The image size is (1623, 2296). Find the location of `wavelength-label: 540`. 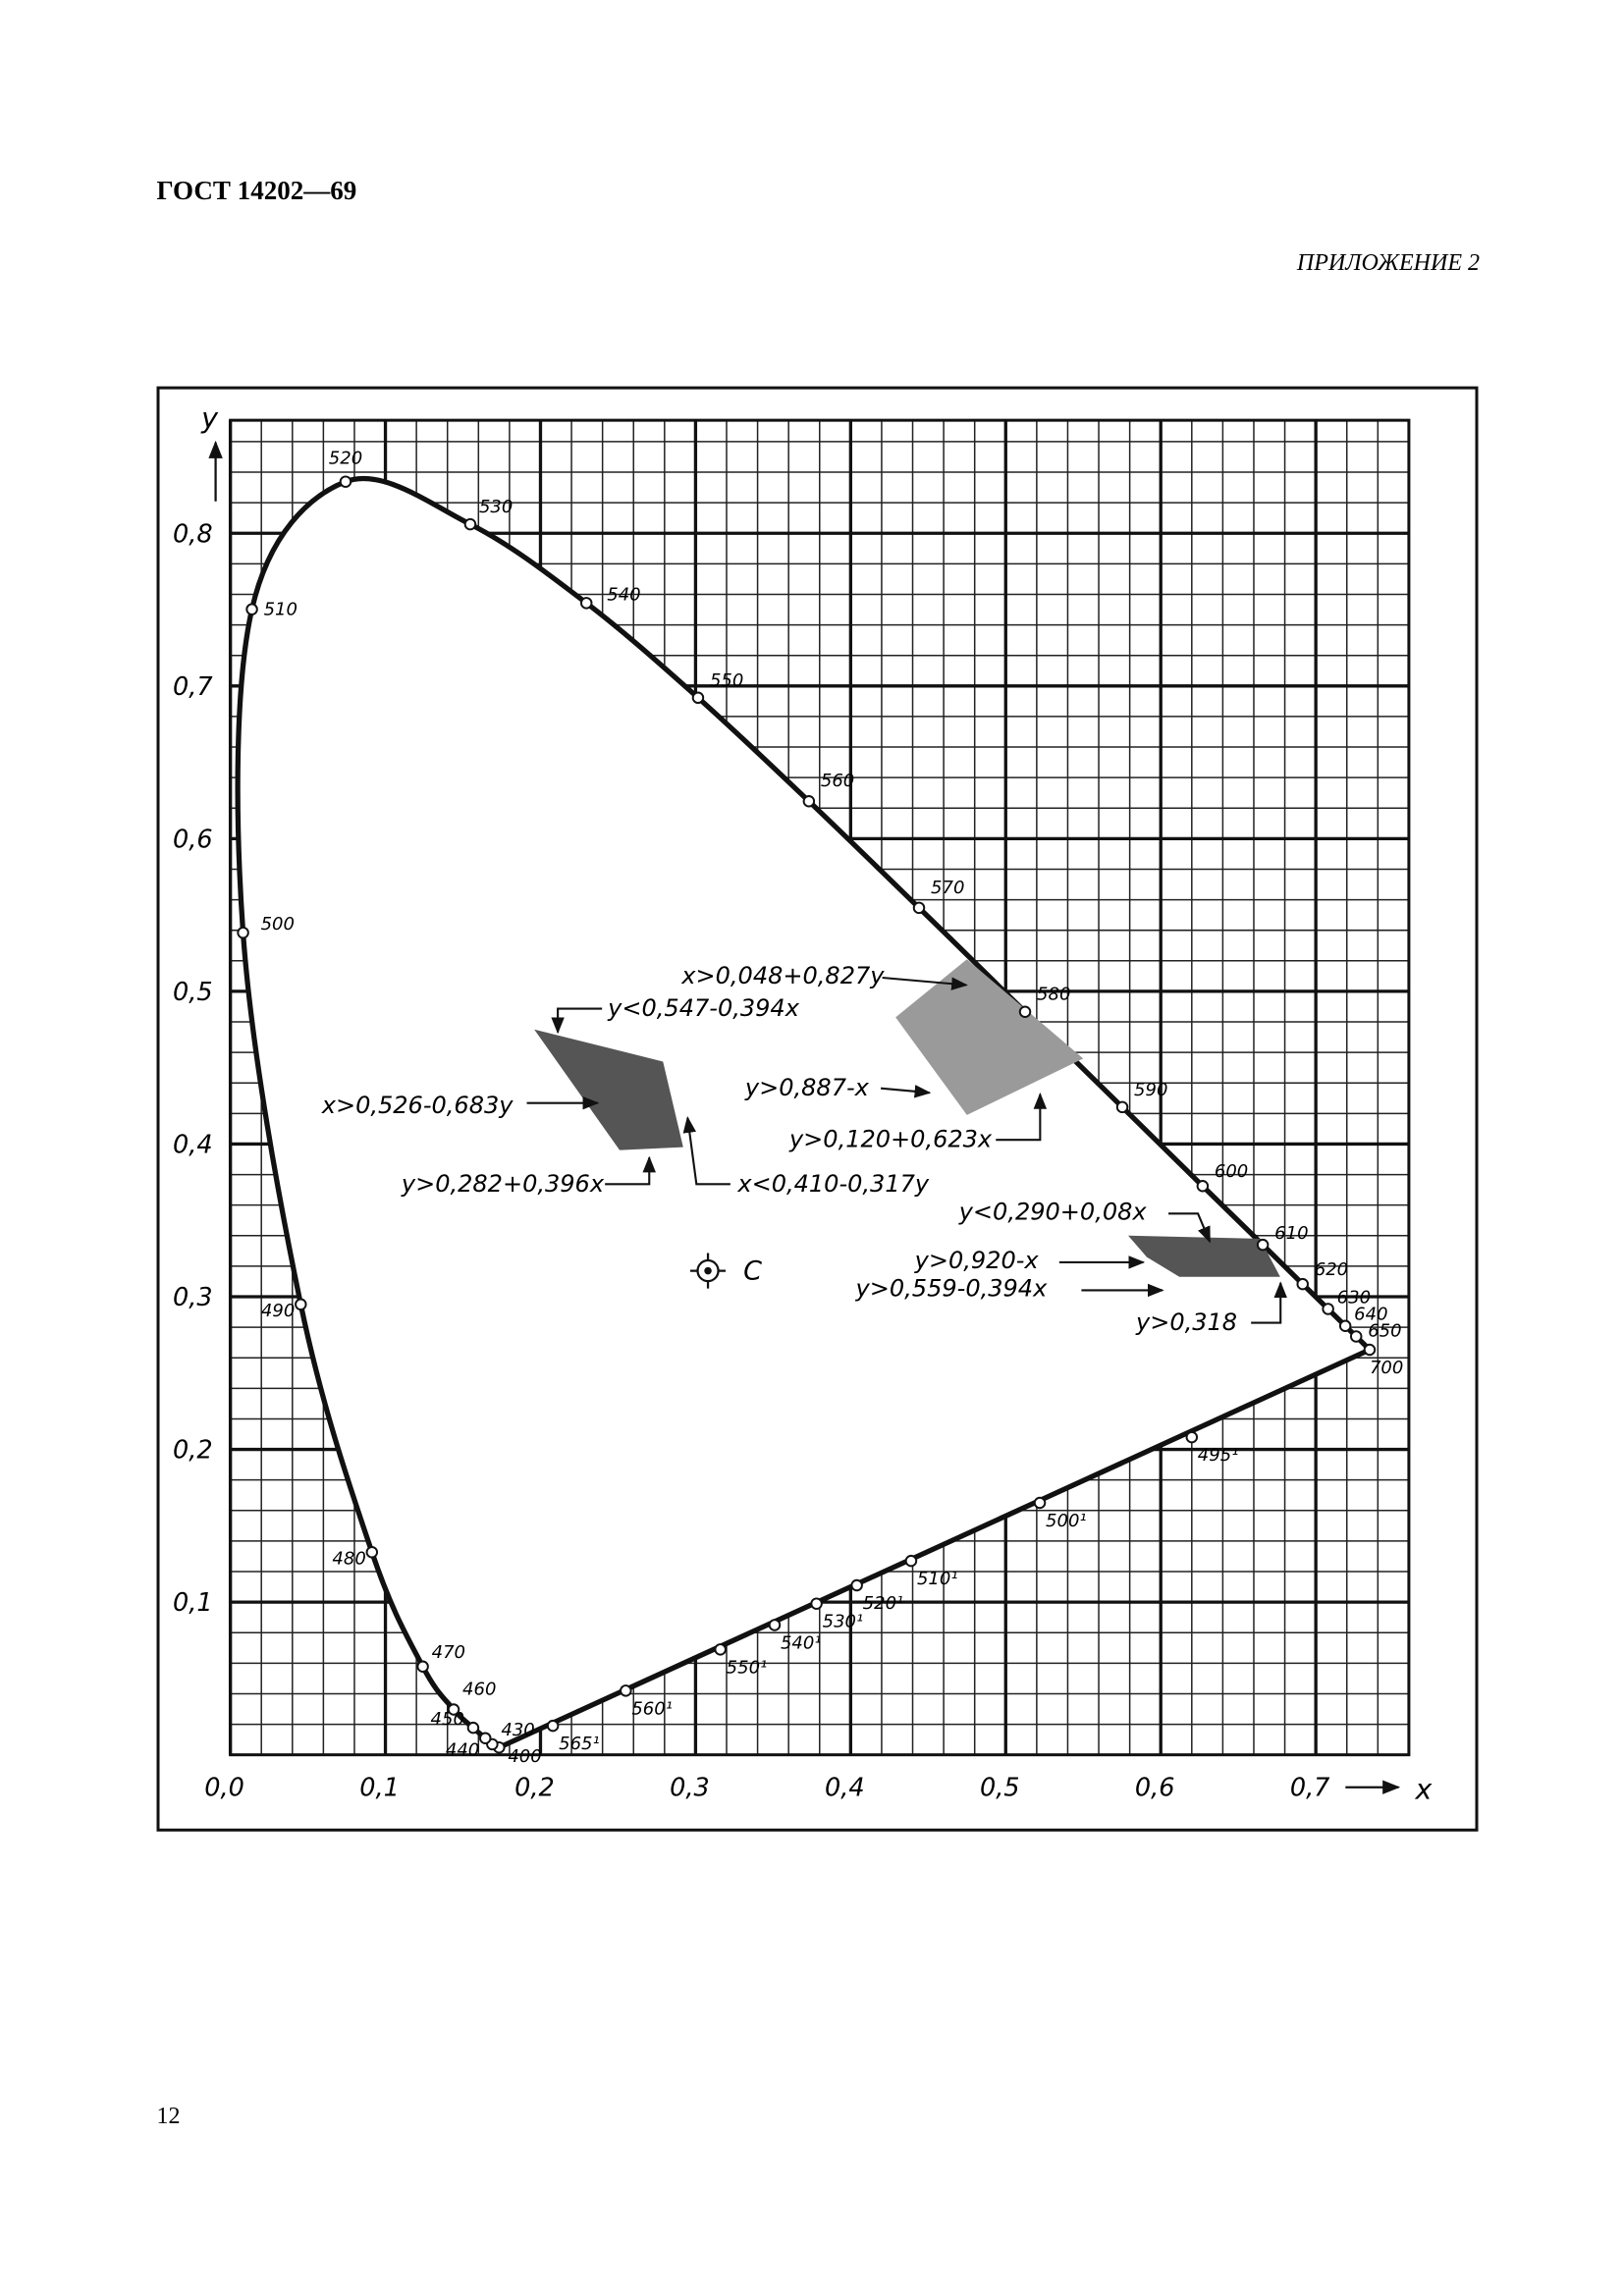

wavelength-label: 540 is located at coordinates (623, 595).